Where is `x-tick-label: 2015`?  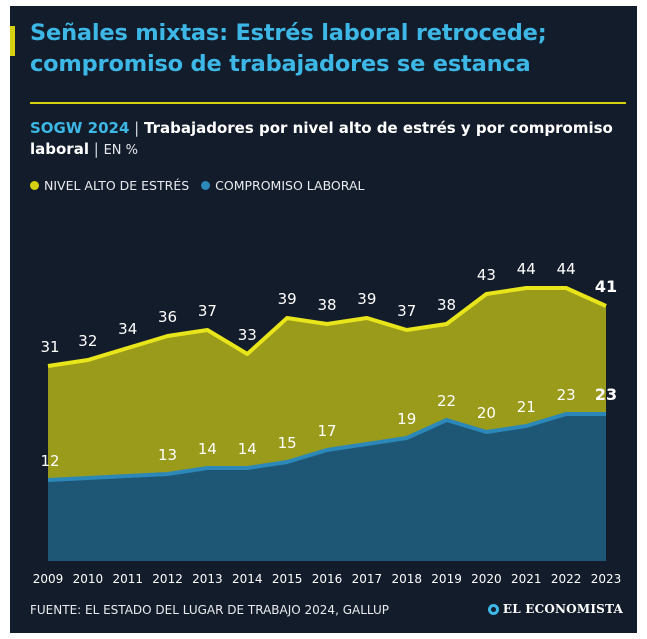
x-tick-label: 2015 is located at coordinates (287, 579).